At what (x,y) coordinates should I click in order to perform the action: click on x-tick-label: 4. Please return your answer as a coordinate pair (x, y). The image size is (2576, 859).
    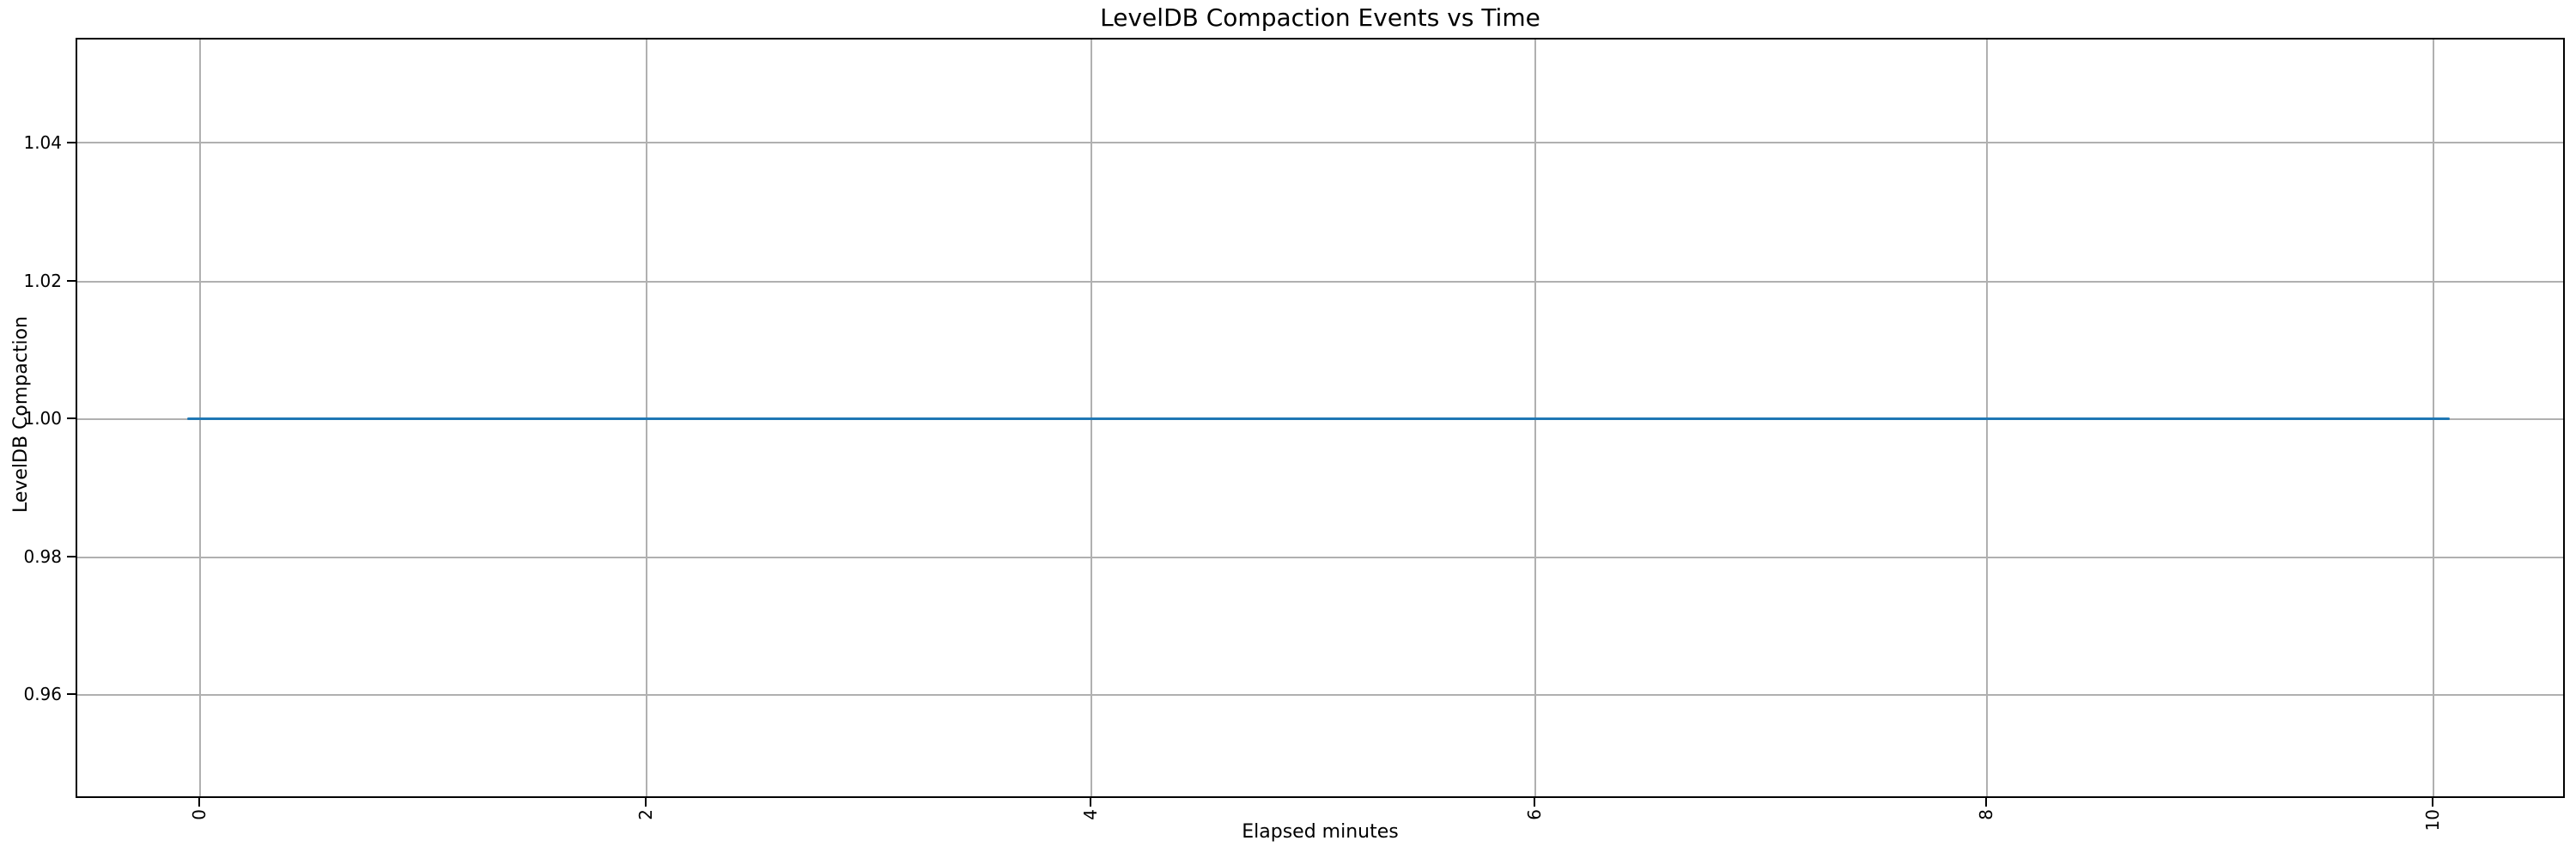
    Looking at the image, I should click on (1090, 814).